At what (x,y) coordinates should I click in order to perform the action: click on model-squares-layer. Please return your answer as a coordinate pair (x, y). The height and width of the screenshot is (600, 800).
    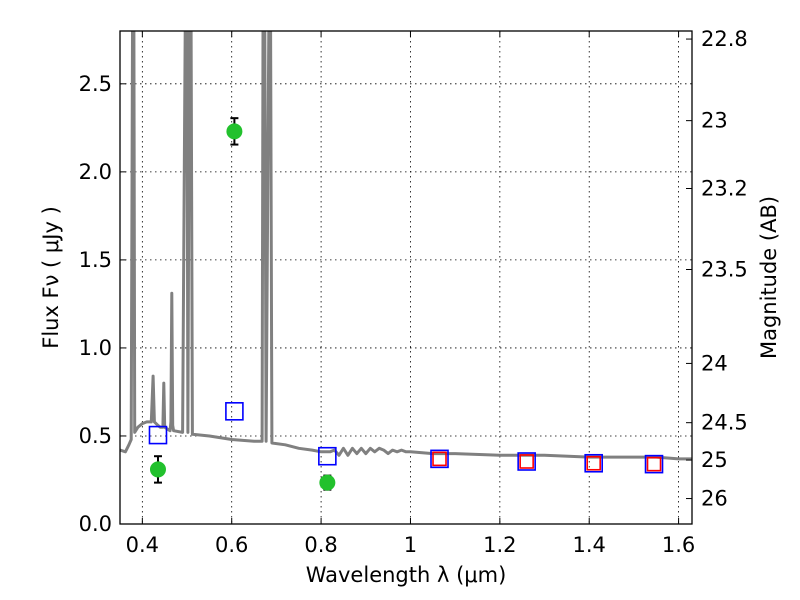
    Looking at the image, I should click on (406, 438).